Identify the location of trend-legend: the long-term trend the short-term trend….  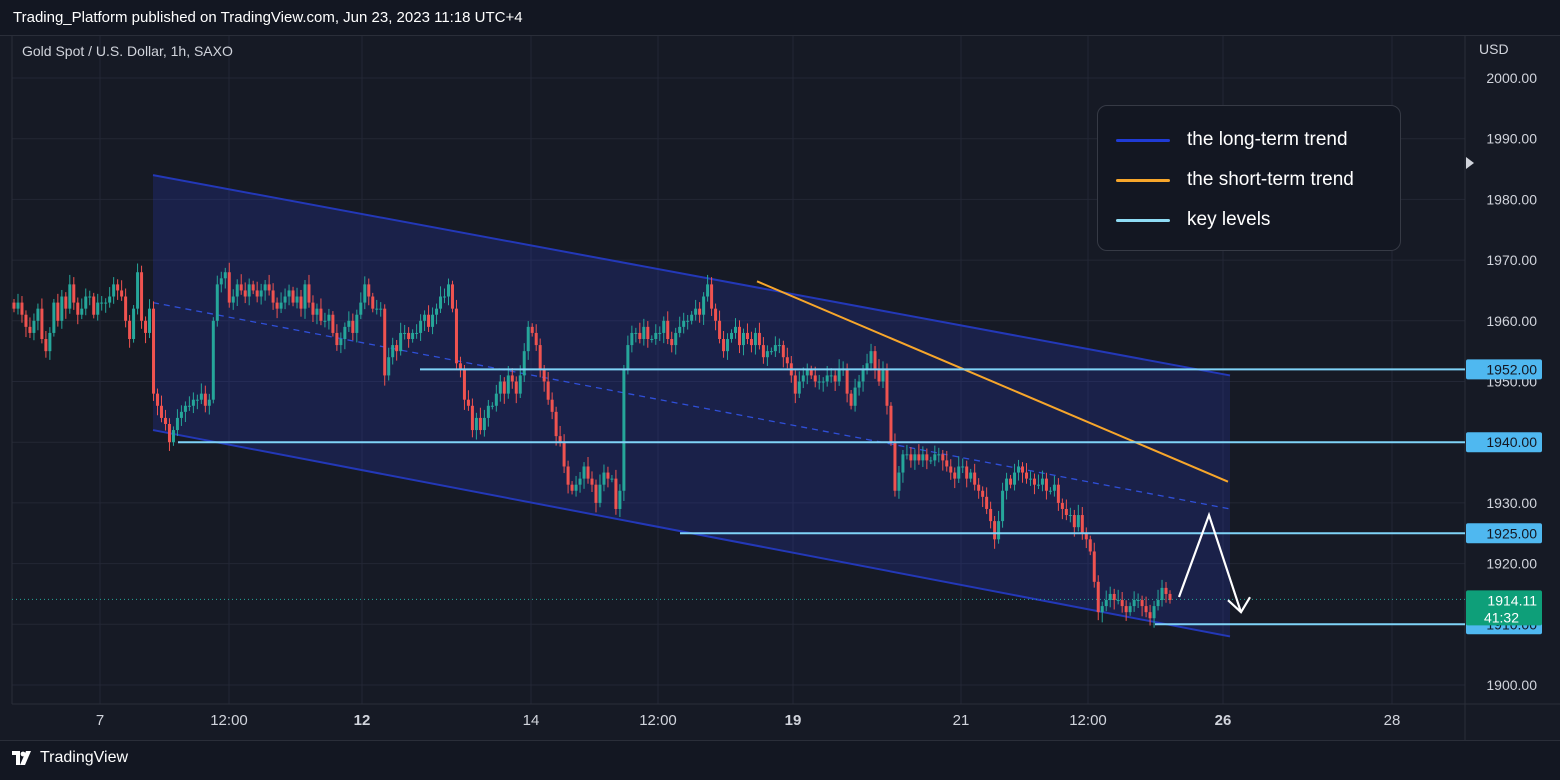
(1249, 178).